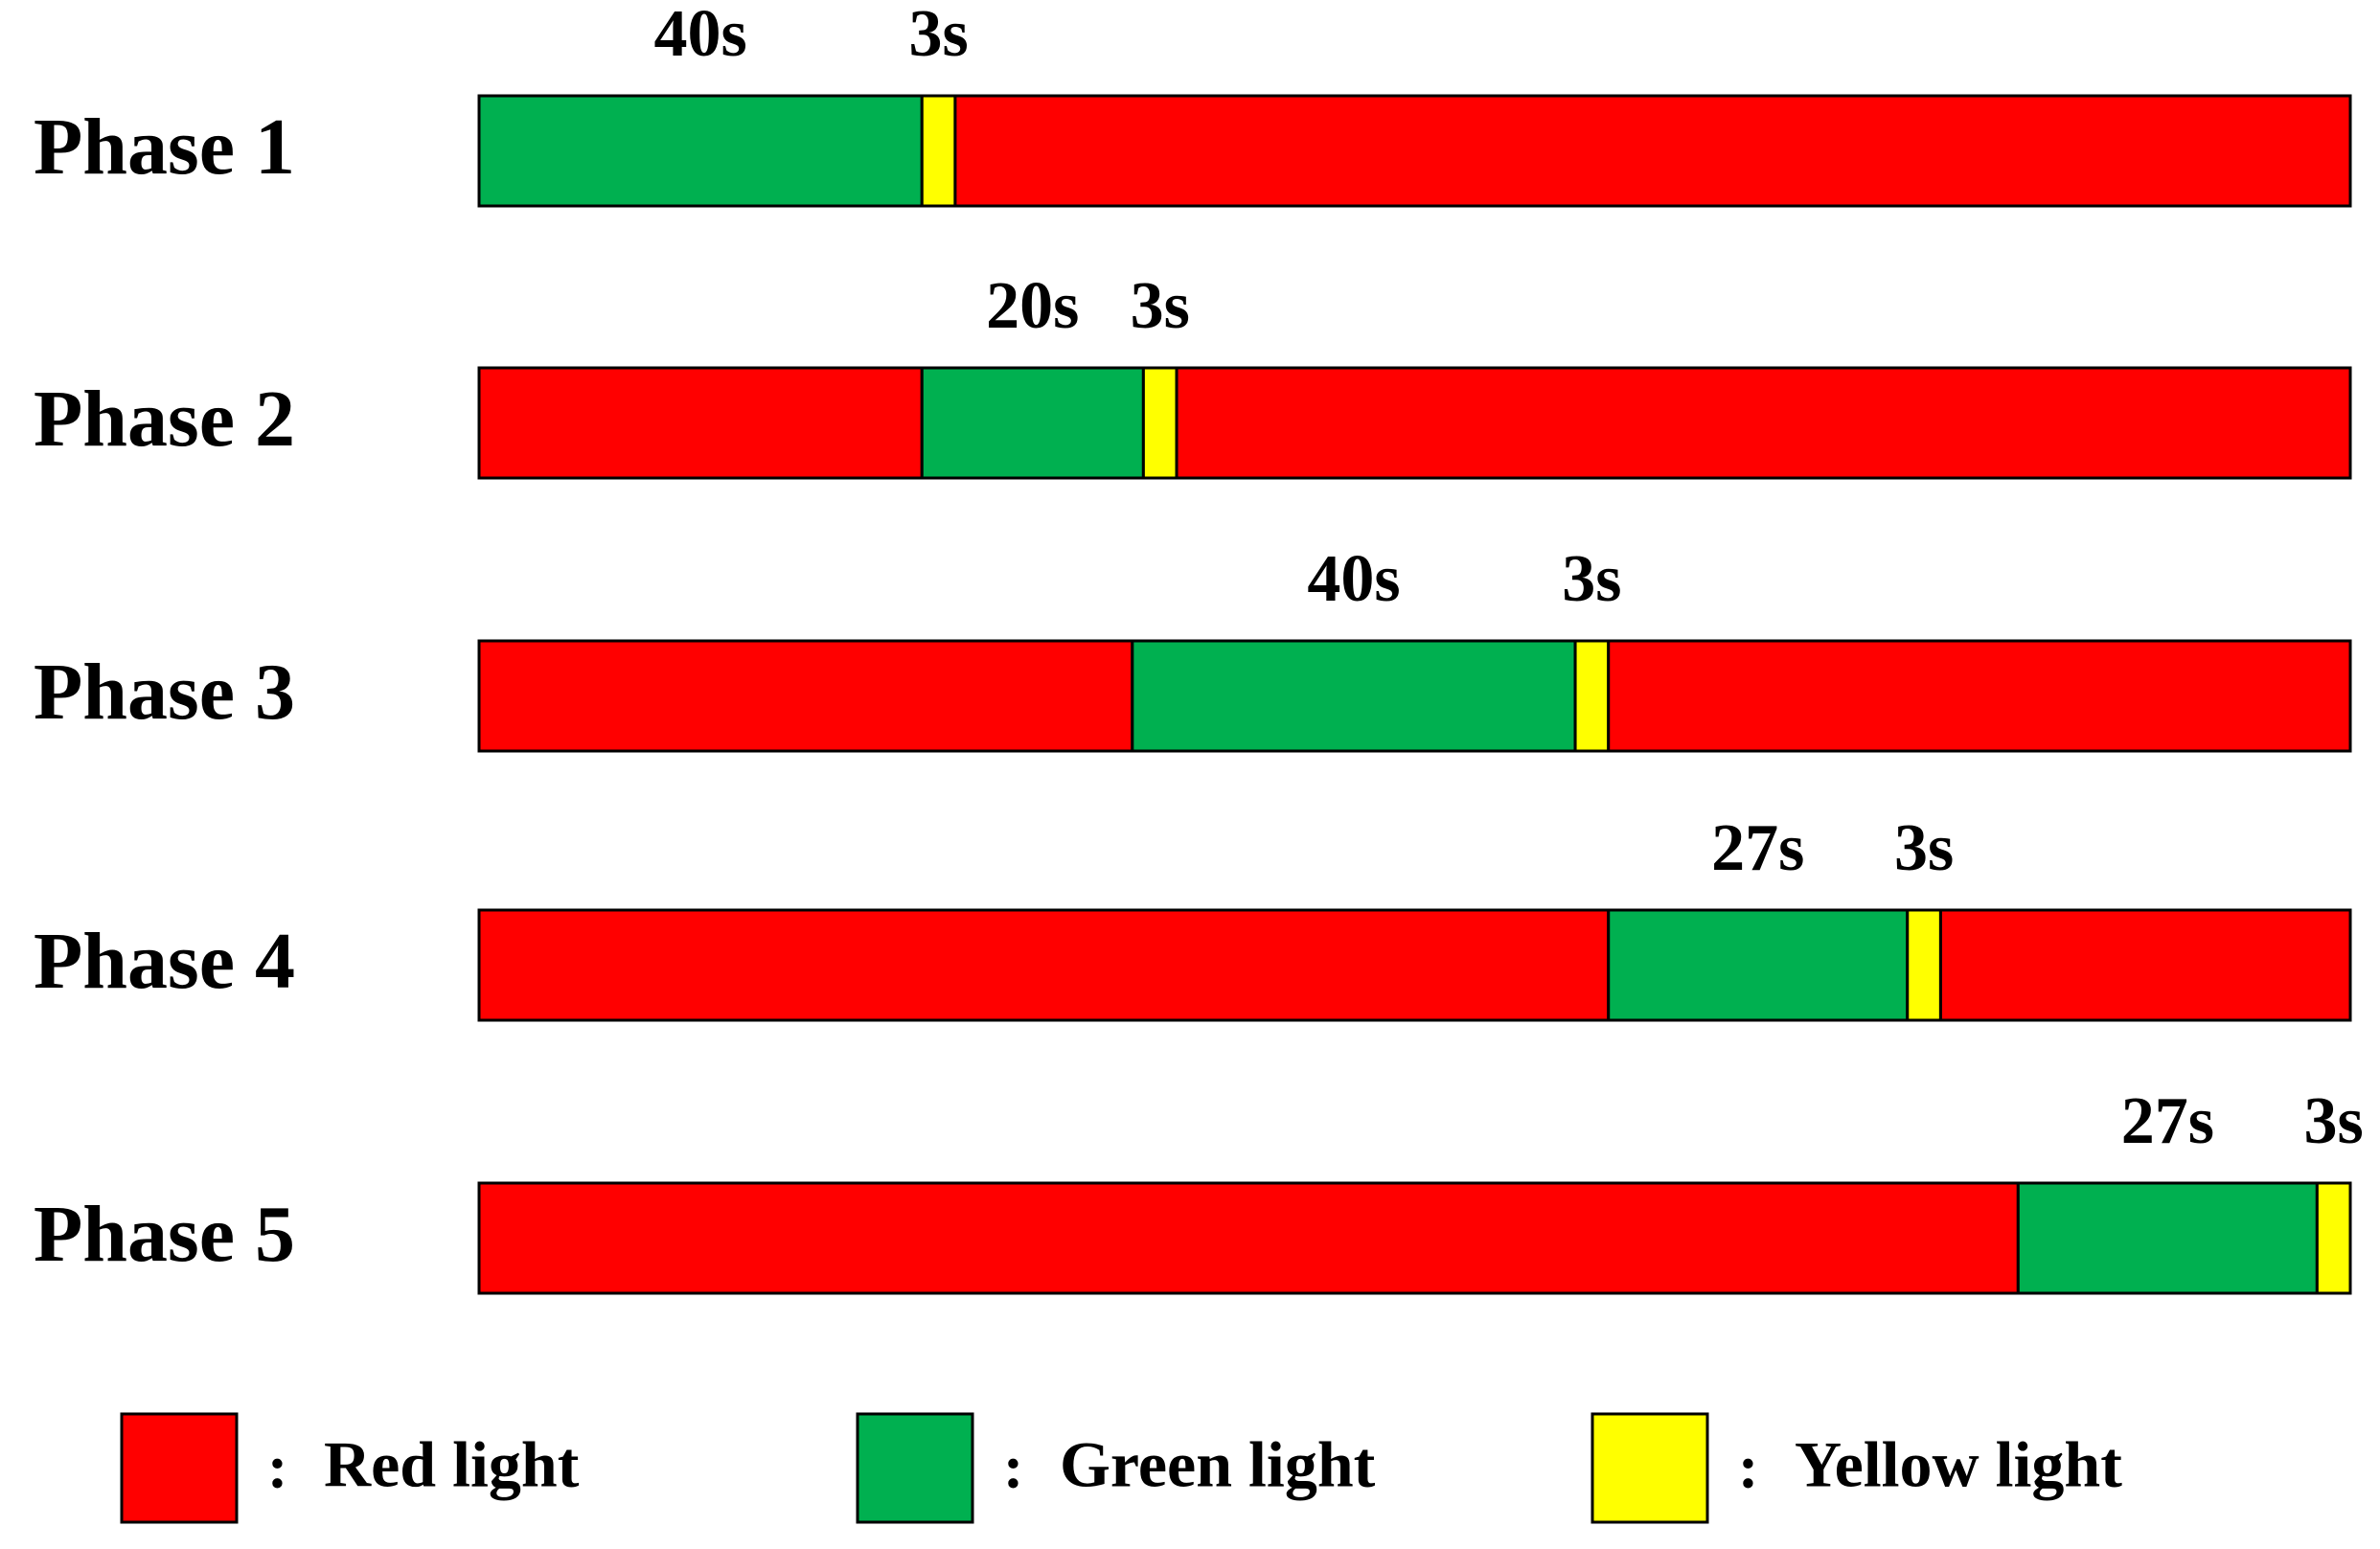  Describe the element at coordinates (164, 1234) in the screenshot. I see `phase-label: Phase 5` at that location.